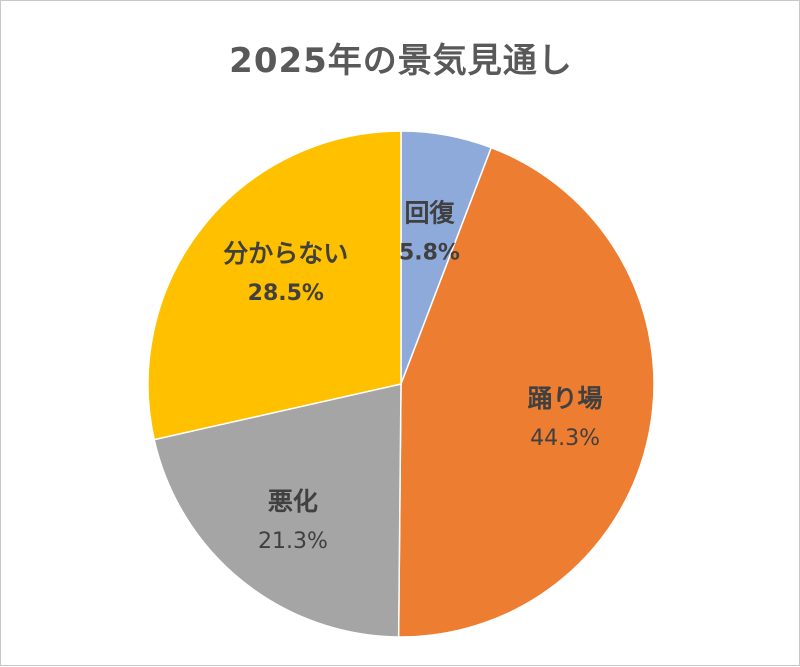  What do you see at coordinates (285, 253) in the screenshot?
I see `category-label-wakaranai: 分からない` at bounding box center [285, 253].